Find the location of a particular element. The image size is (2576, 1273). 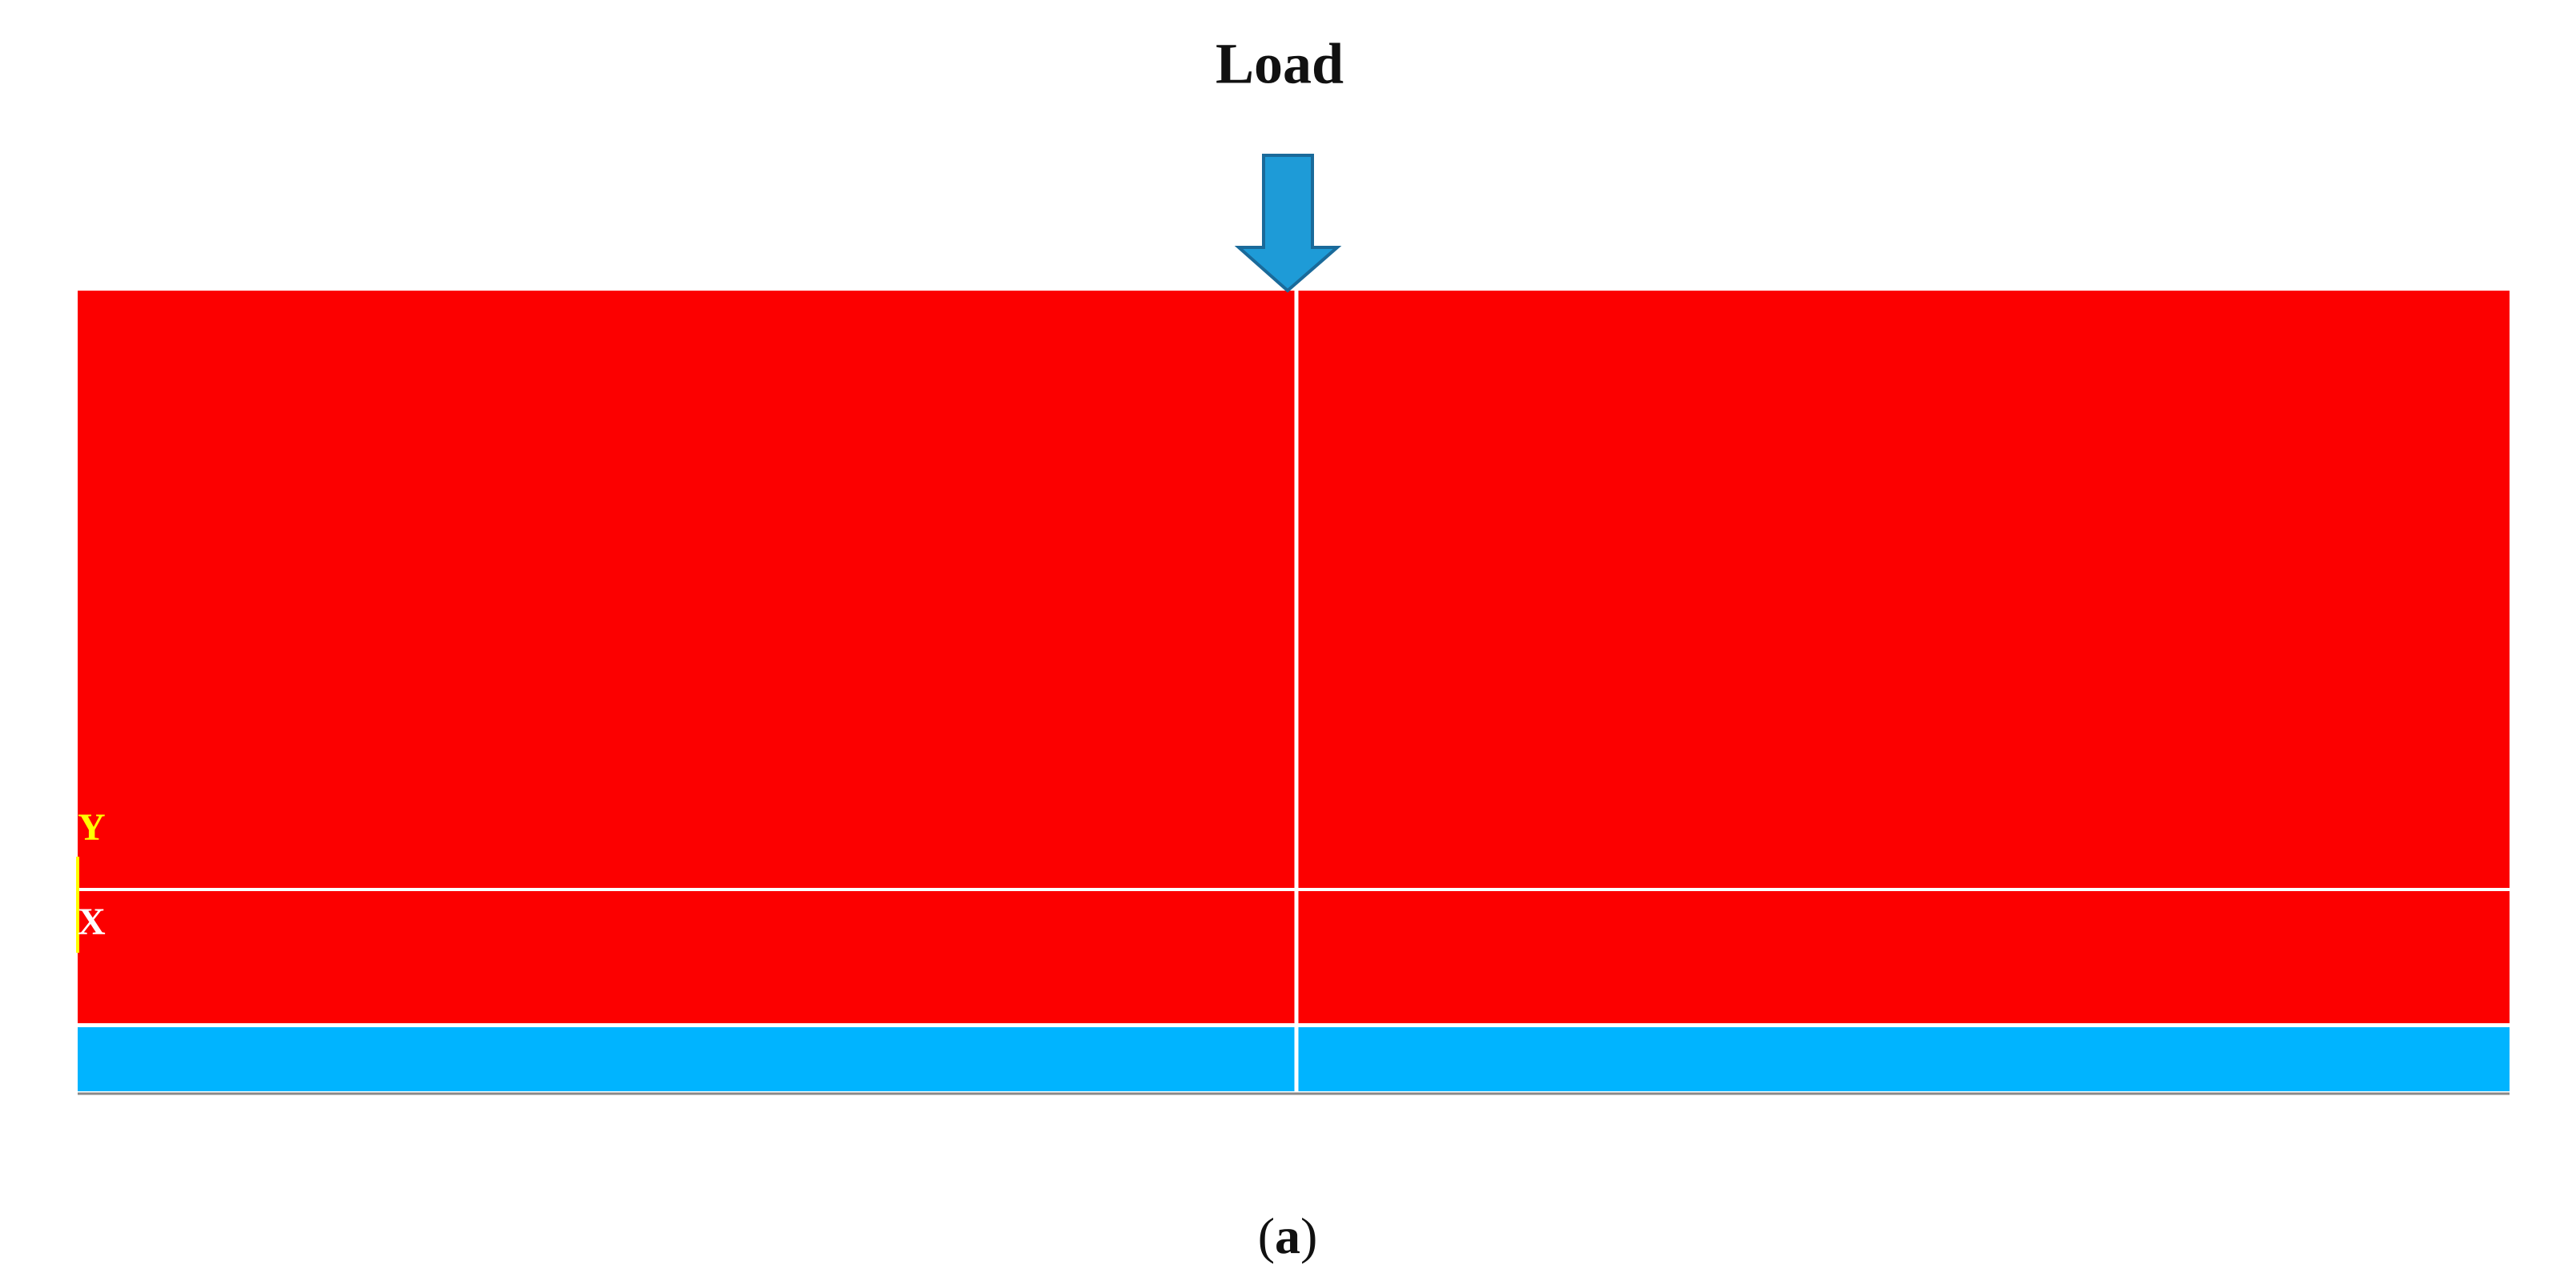

caption: (a) is located at coordinates (1288, 1235).